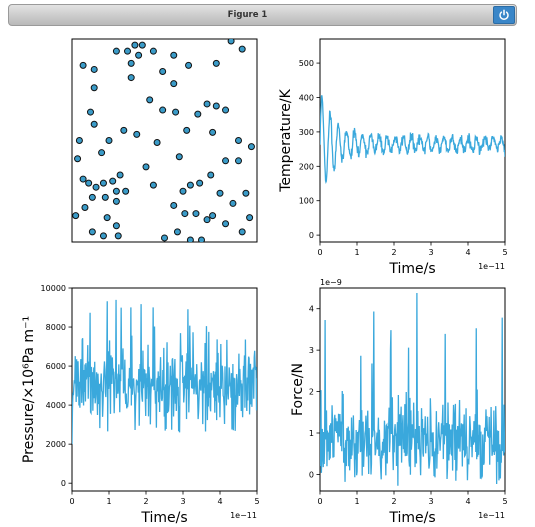 The image size is (535, 527). Describe the element at coordinates (56, 327) in the screenshot. I see `y-tick-label: 8000` at that location.